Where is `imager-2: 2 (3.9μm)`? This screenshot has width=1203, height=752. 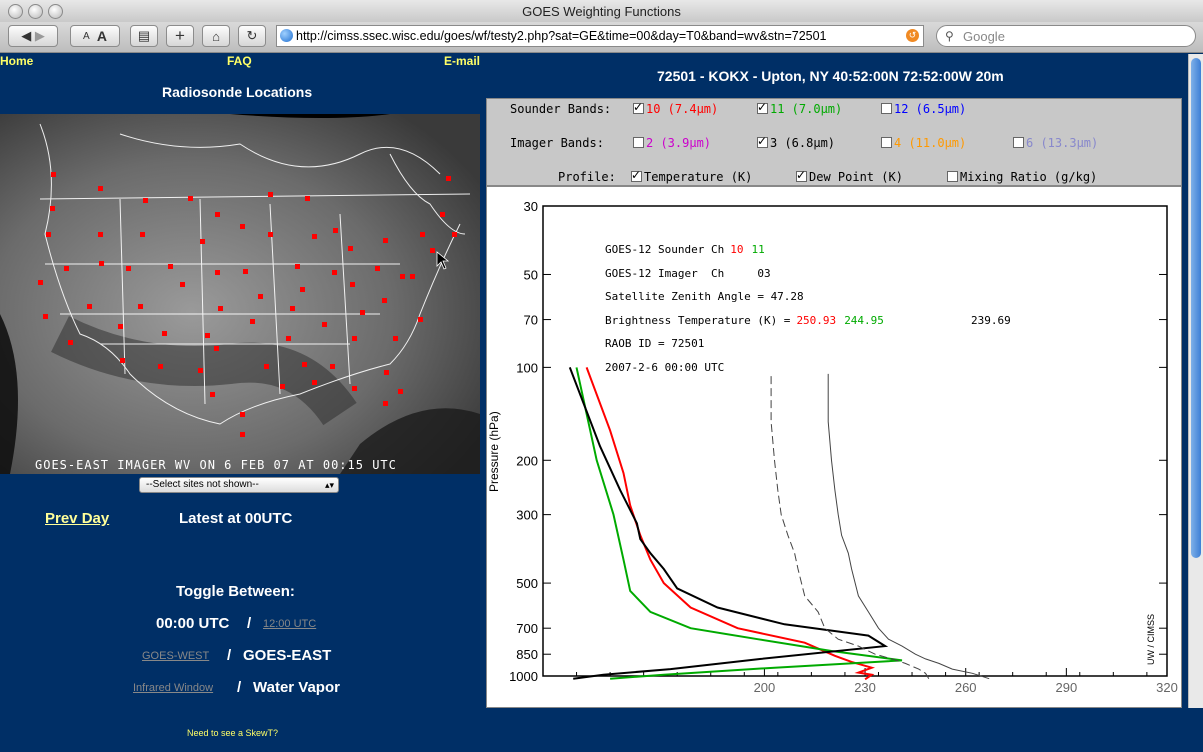
imager-2: 2 (3.9μm) is located at coordinates (672, 143).